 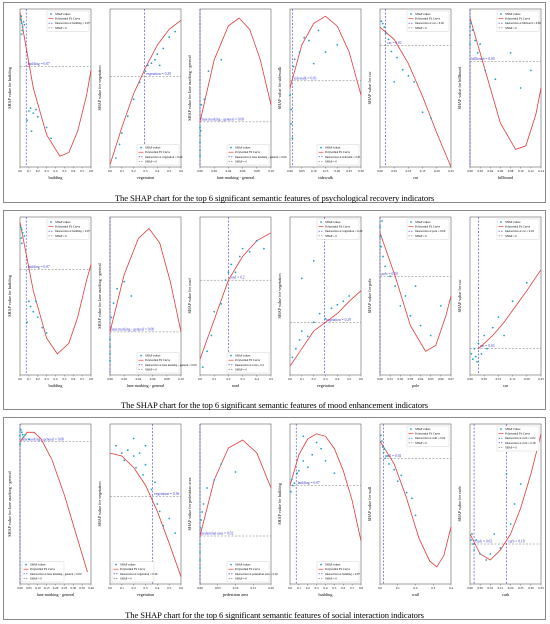 I want to click on x-tick-label: 0.5, so click(x=349, y=379).